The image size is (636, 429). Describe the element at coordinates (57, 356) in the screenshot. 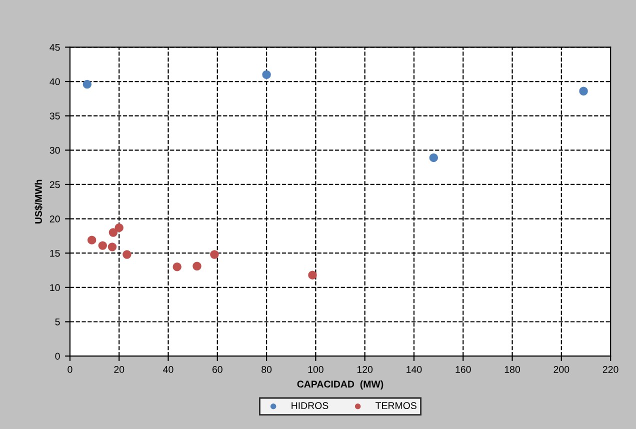

I see `y-tick-label: 0` at that location.